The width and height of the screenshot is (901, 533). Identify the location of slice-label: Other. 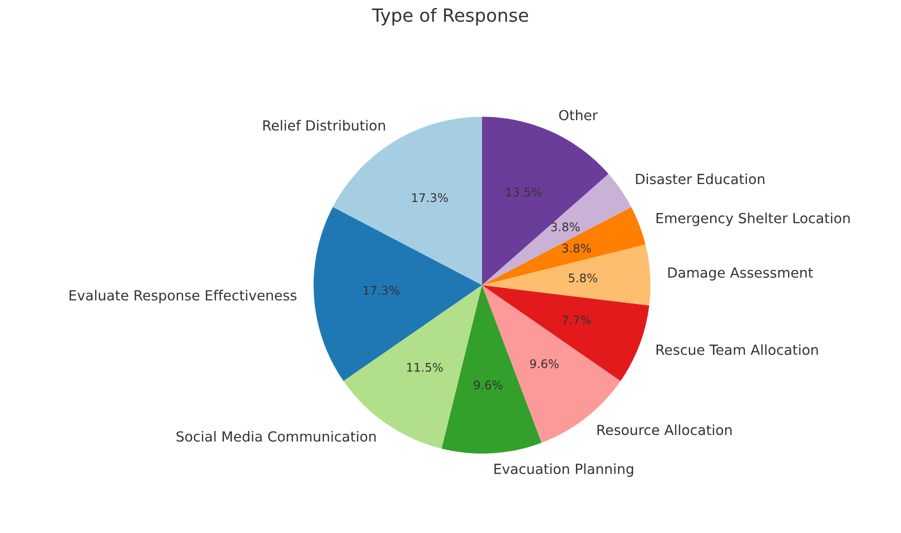
(578, 115).